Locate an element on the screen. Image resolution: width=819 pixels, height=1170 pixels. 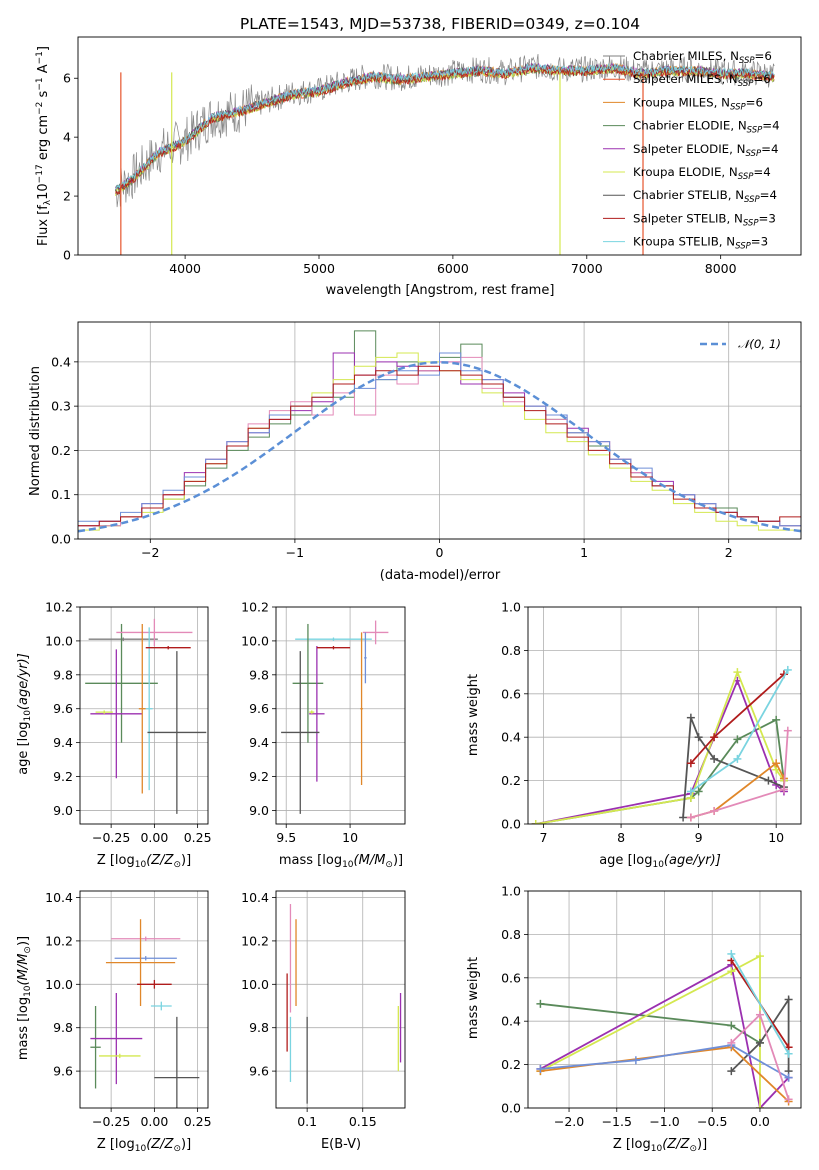
spectrum-line-salpeter-stelib is located at coordinates (445, 131).